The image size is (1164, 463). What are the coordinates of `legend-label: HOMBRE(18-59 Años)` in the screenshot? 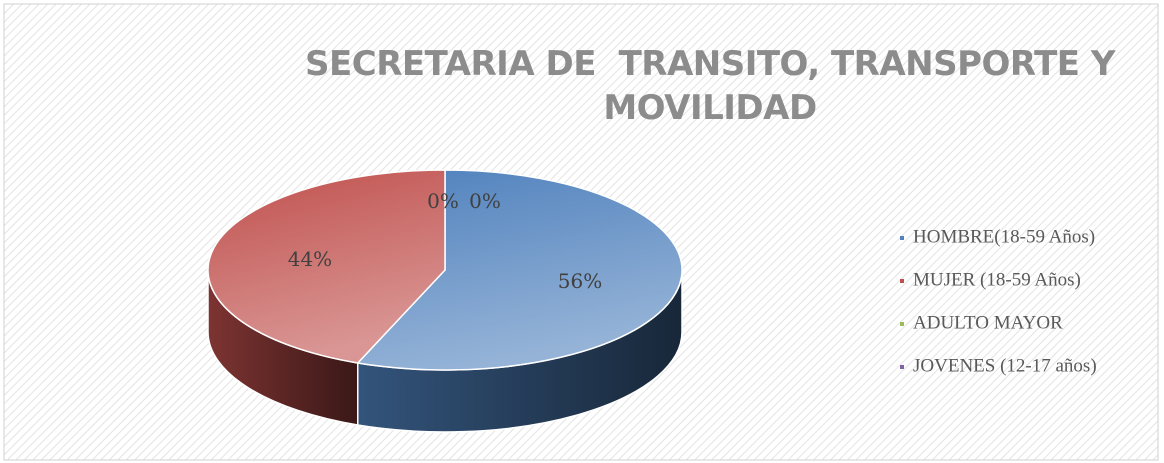 It's located at (1004, 236).